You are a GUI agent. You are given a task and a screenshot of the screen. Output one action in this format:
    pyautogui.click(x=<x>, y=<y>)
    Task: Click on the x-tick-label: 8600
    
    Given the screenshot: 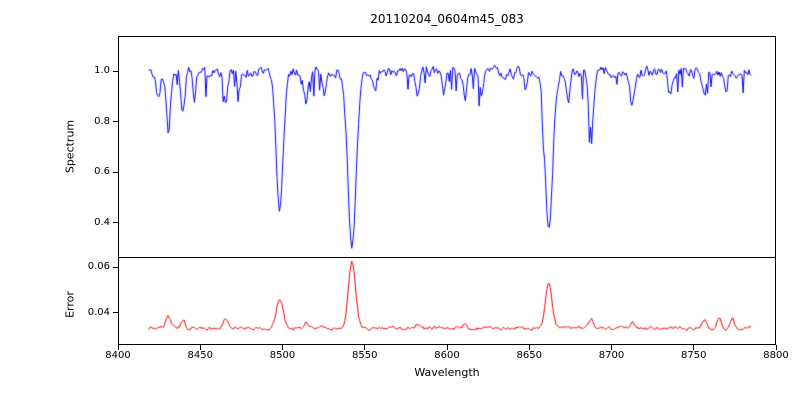 What is the action you would take?
    pyautogui.click(x=447, y=355)
    